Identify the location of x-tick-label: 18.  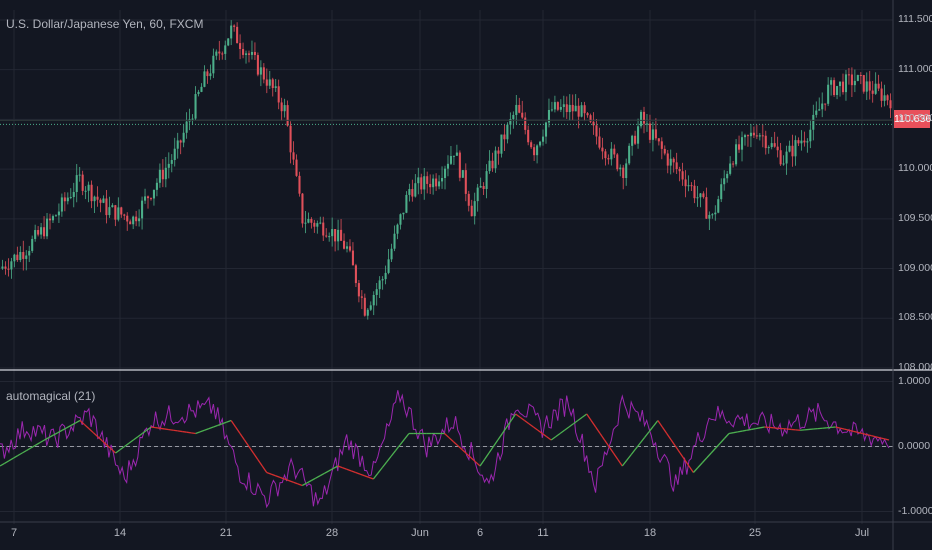
(650, 533).